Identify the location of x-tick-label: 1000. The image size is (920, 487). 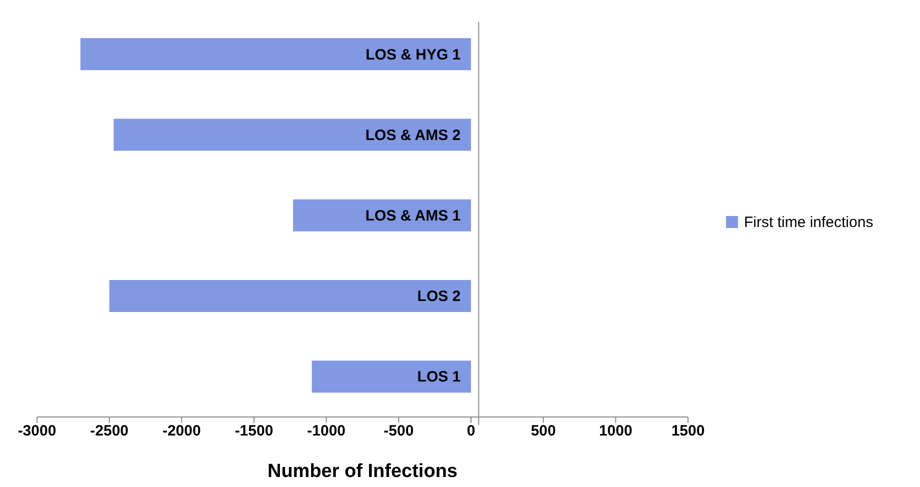
(615, 431).